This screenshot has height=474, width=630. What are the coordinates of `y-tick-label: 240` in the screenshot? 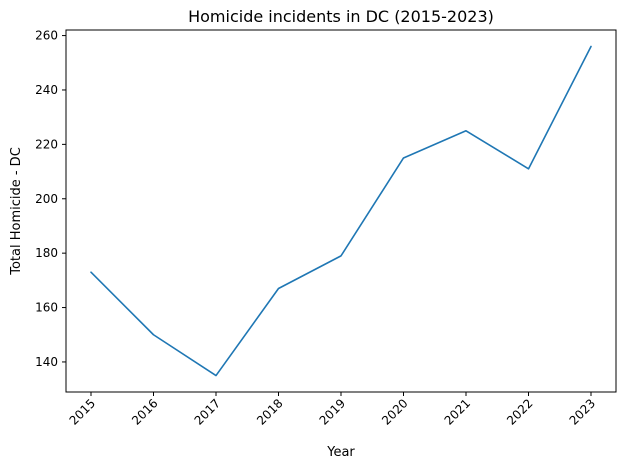 It's located at (46, 90).